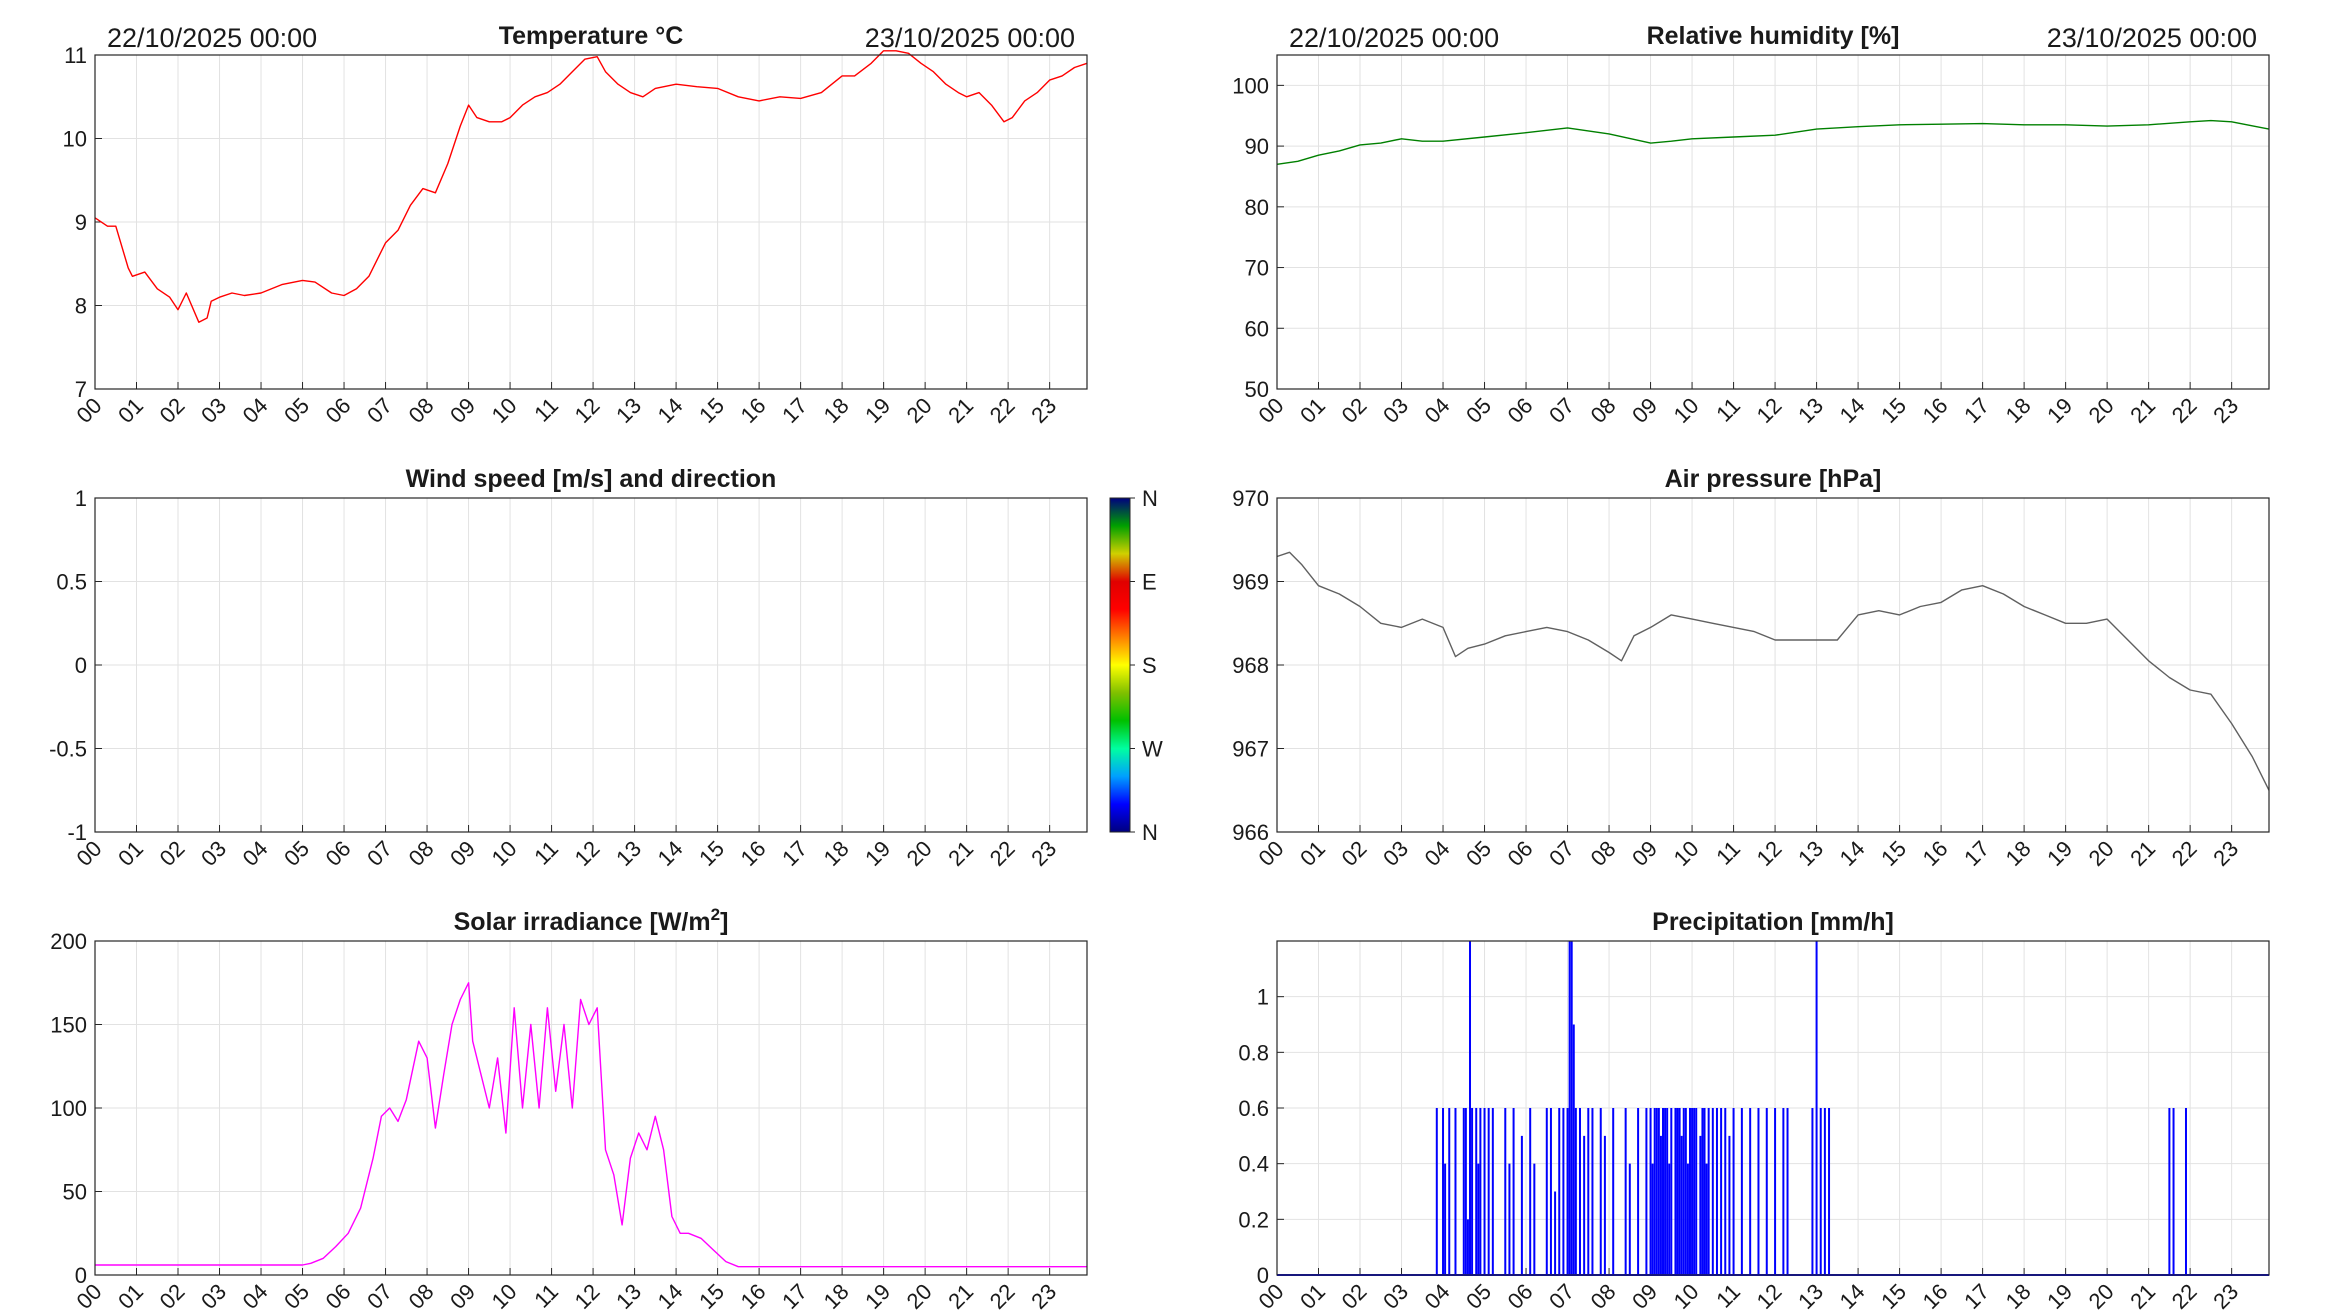 This screenshot has width=2333, height=1313. What do you see at coordinates (1250, 749) in the screenshot?
I see `y-tick-label: 967` at bounding box center [1250, 749].